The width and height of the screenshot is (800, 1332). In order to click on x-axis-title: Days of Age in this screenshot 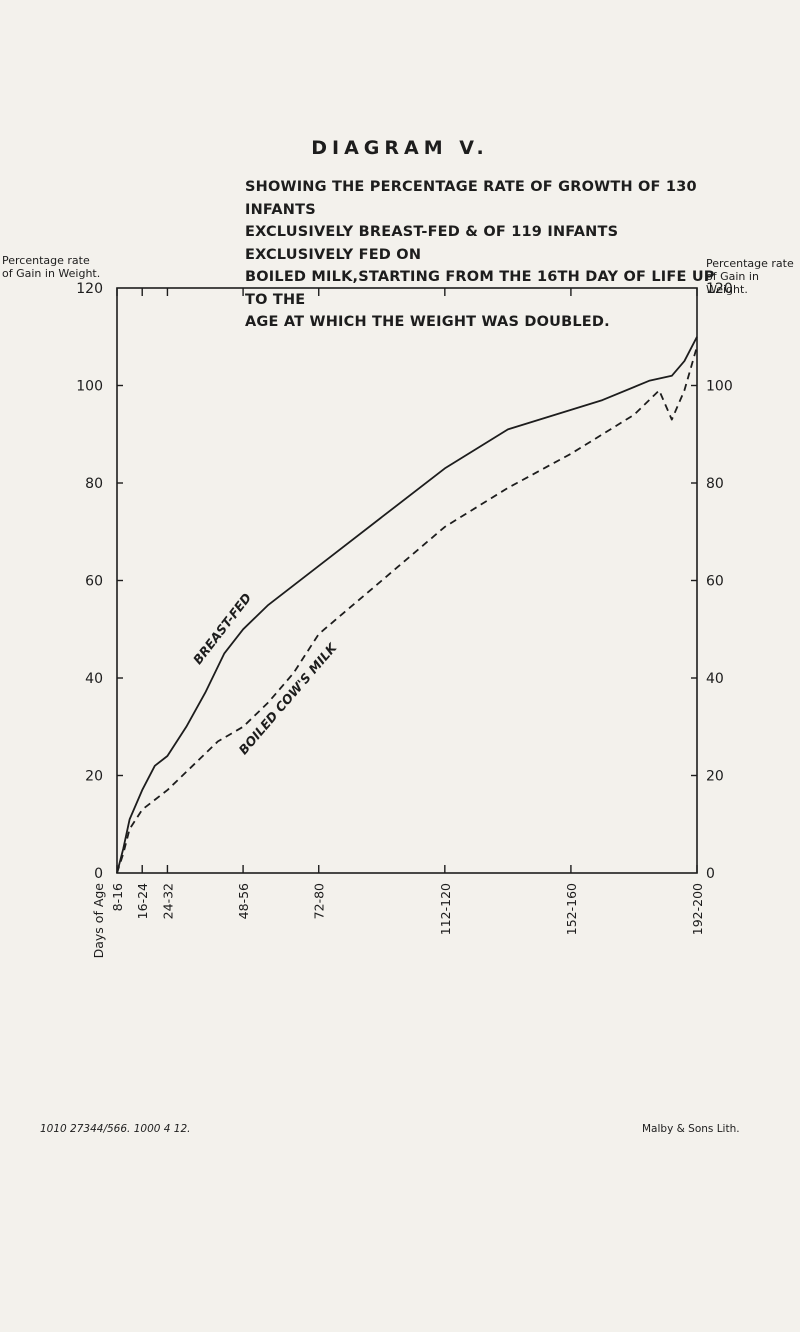, I will do `click(98, 921)`.